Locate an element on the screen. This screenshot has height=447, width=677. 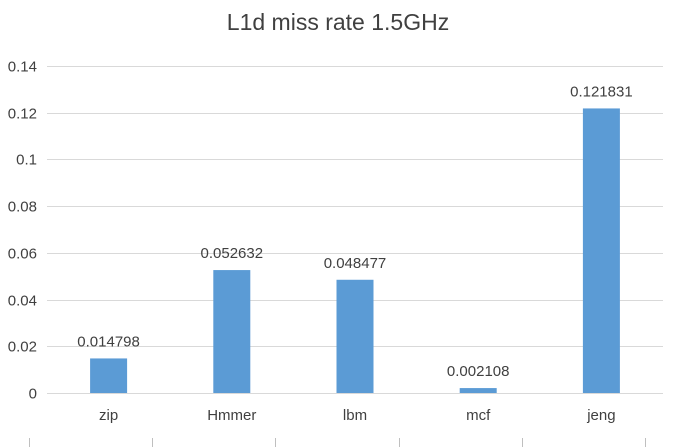
y-tick-label-7: 0.14 is located at coordinates (22, 67).